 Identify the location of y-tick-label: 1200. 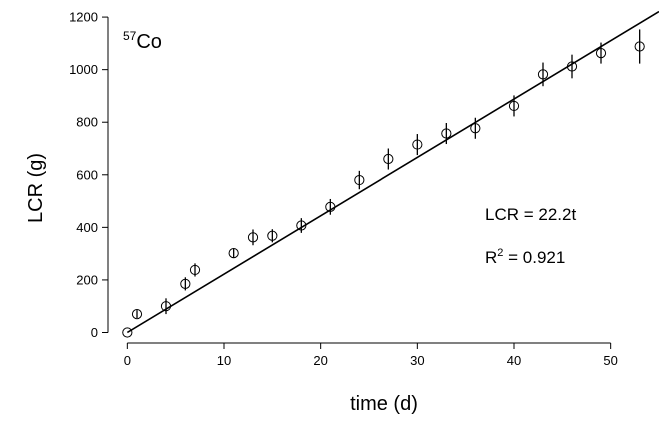
(83, 17).